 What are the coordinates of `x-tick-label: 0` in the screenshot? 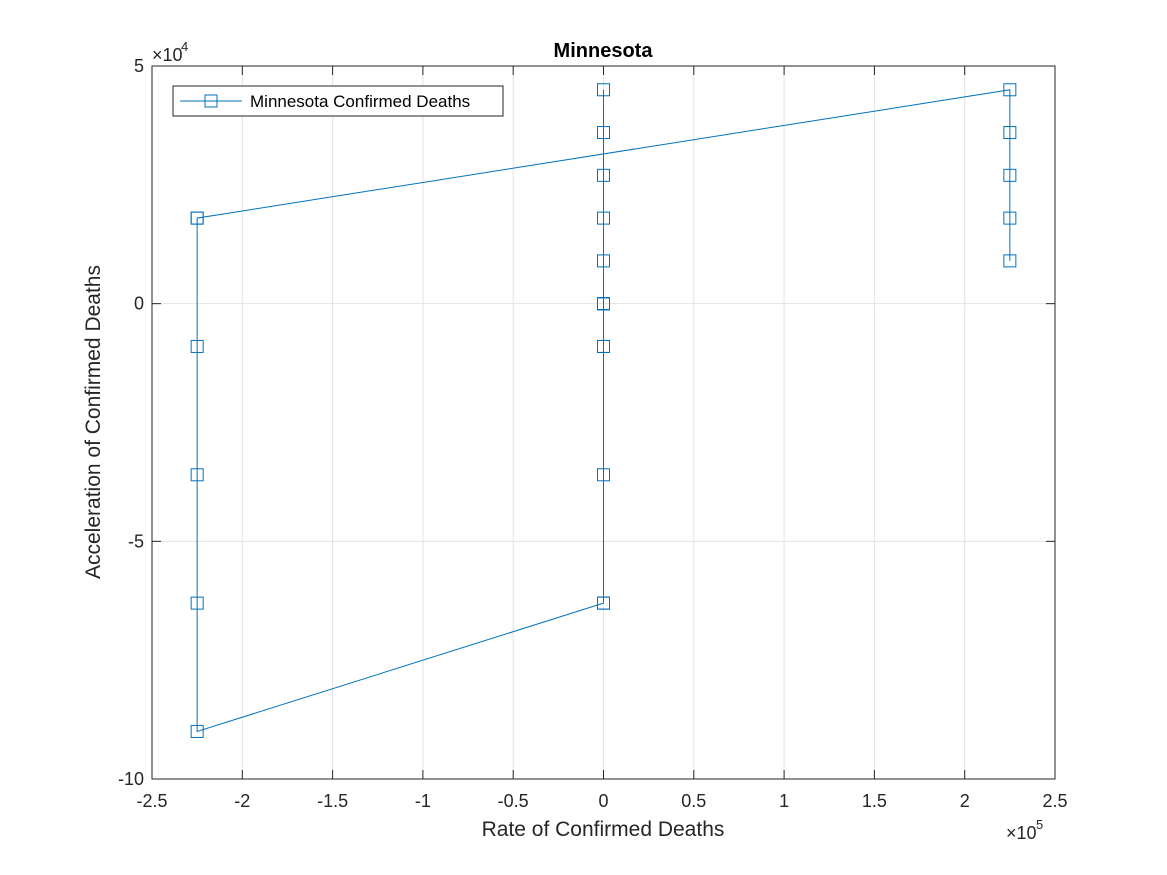 It's located at (603, 801).